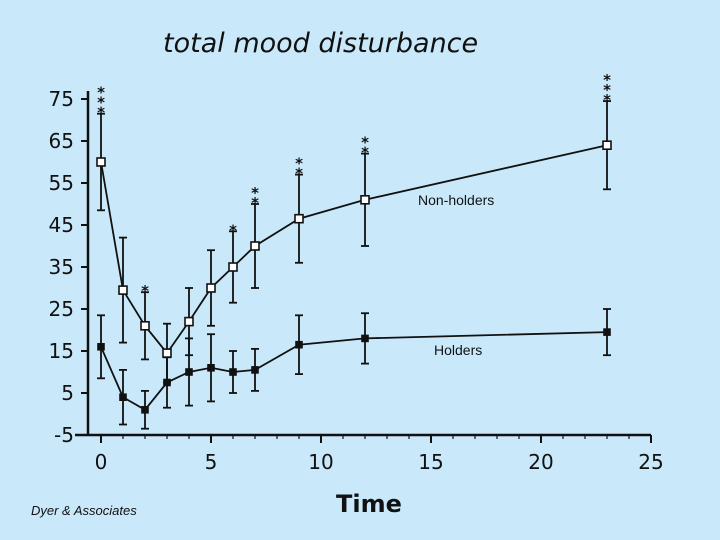  I want to click on series-label-non-holders: Non-holders, so click(456, 200).